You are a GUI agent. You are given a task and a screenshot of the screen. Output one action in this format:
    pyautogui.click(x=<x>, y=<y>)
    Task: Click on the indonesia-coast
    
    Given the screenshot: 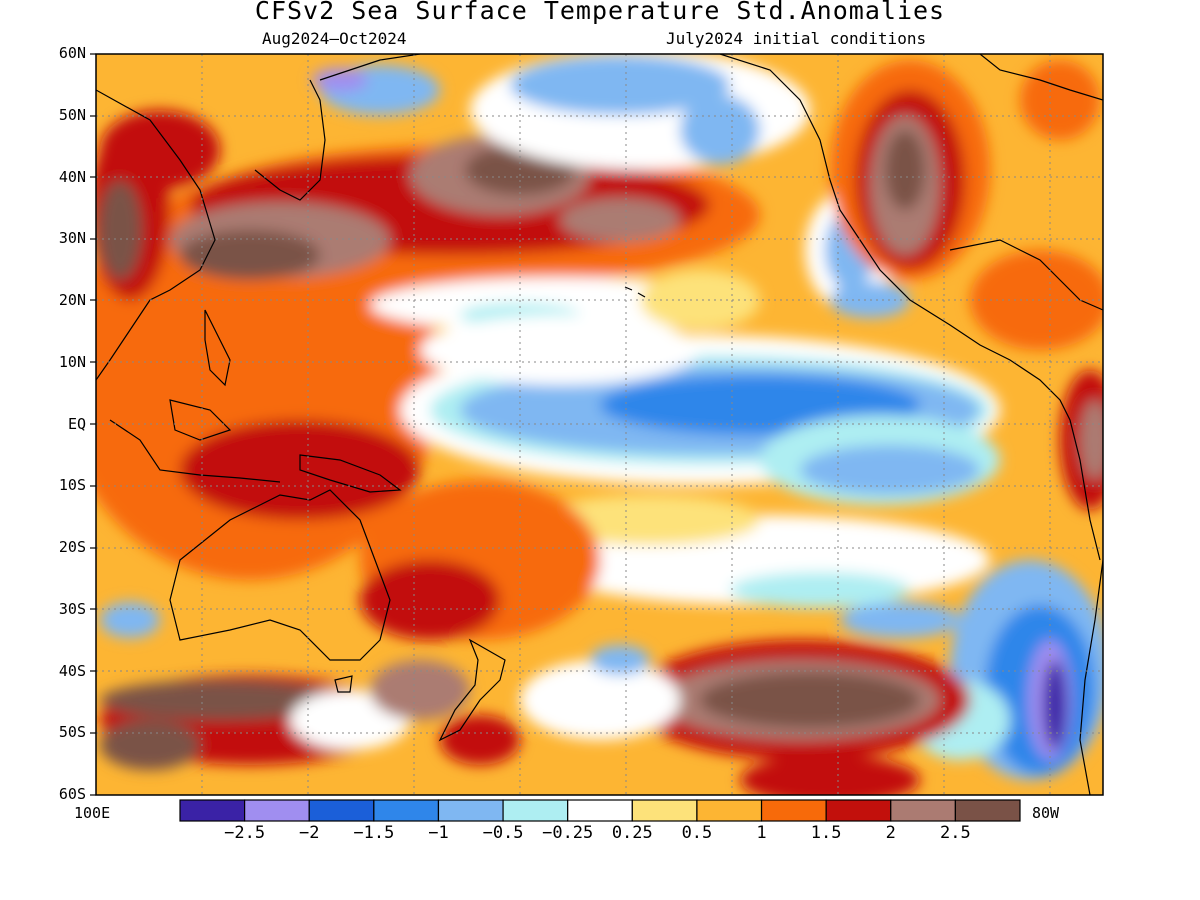 What is the action you would take?
    pyautogui.click(x=195, y=441)
    